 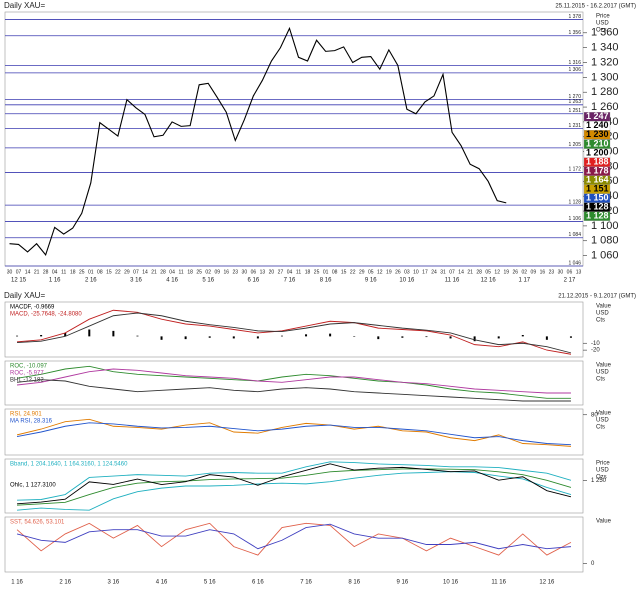 What do you see at coordinates (65, 583) in the screenshot?
I see `x-tick-label: 2 16` at bounding box center [65, 583].